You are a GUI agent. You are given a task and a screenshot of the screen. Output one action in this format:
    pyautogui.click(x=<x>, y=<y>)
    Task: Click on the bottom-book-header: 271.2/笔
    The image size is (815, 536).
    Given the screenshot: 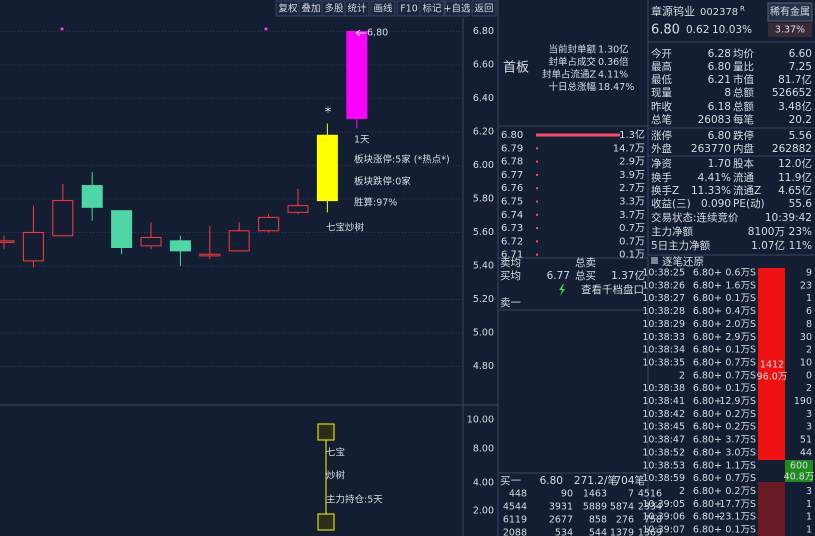 What is the action you would take?
    pyautogui.click(x=596, y=480)
    